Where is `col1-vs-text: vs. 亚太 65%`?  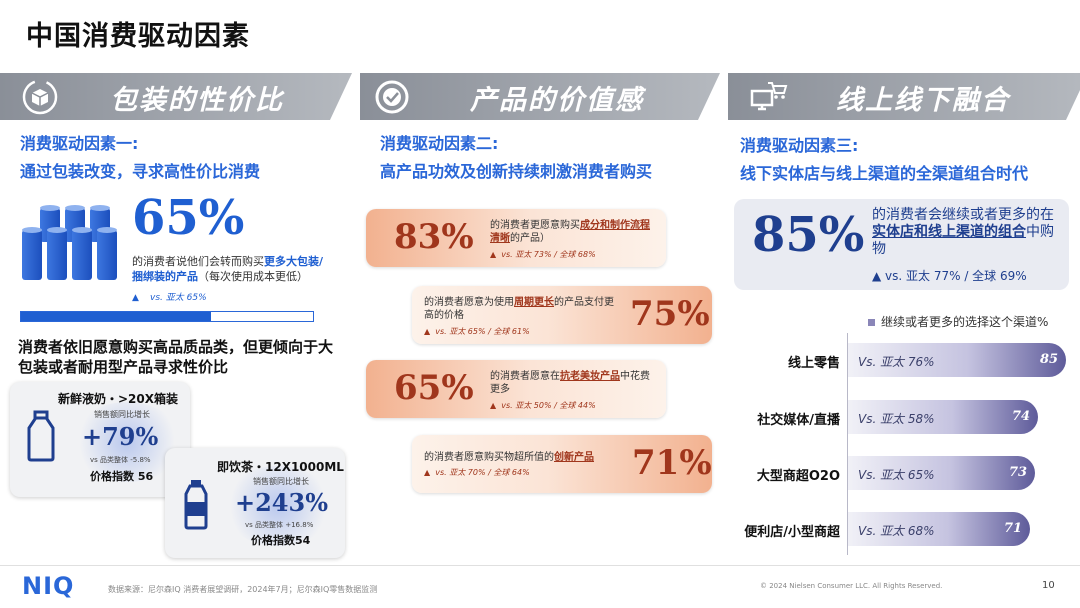
col1-vs-text: vs. 亚太 65% is located at coordinates (178, 298).